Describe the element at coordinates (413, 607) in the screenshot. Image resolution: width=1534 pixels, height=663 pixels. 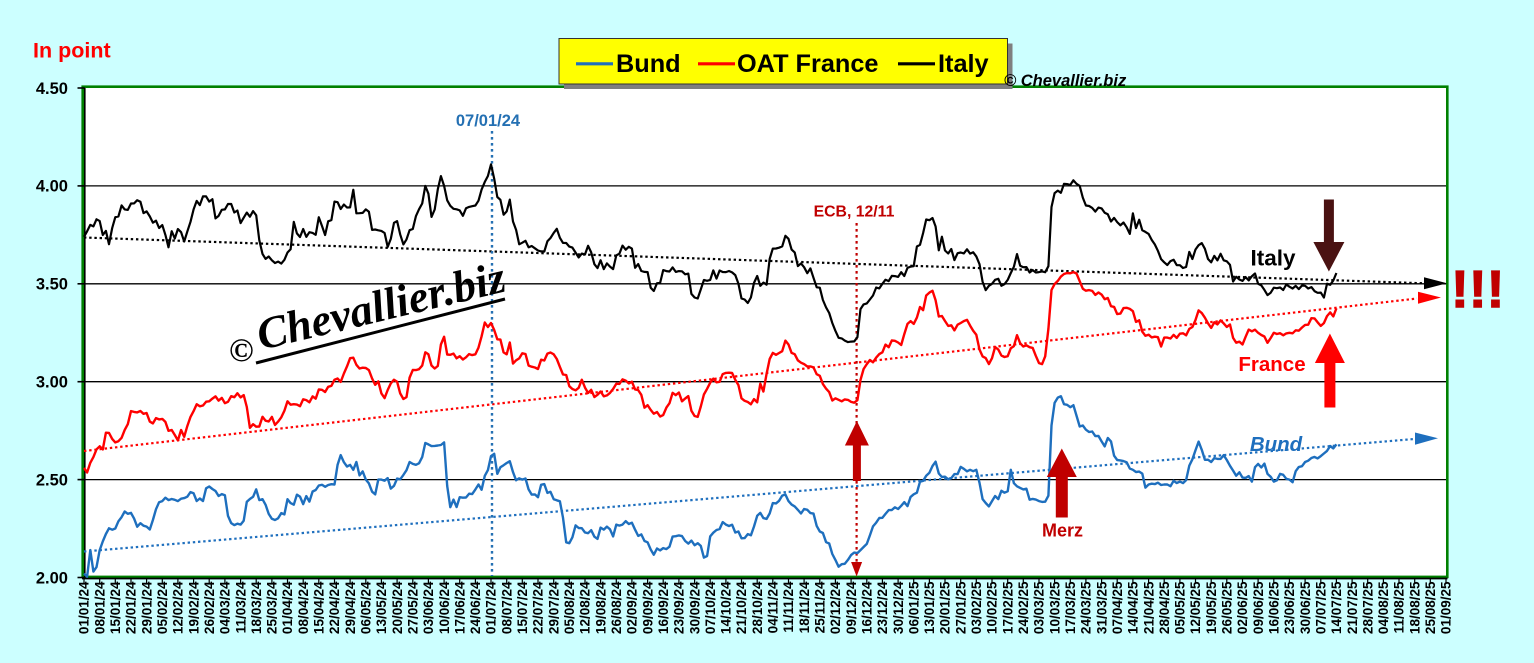
I see `svg-text: 27/05/24` at that location.